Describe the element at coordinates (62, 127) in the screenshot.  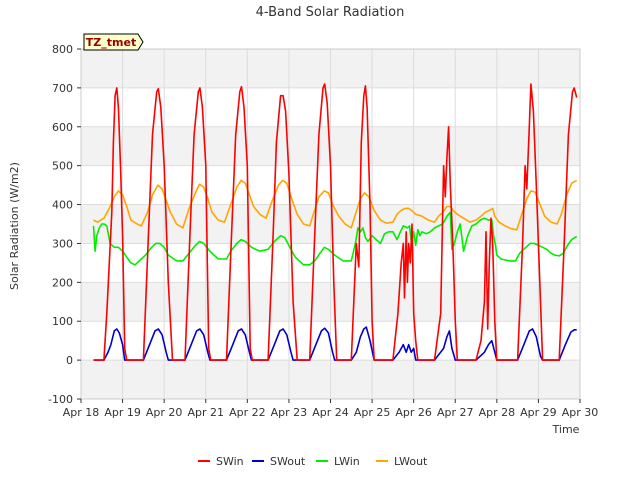
I see `y-tick-label: 600` at that location.